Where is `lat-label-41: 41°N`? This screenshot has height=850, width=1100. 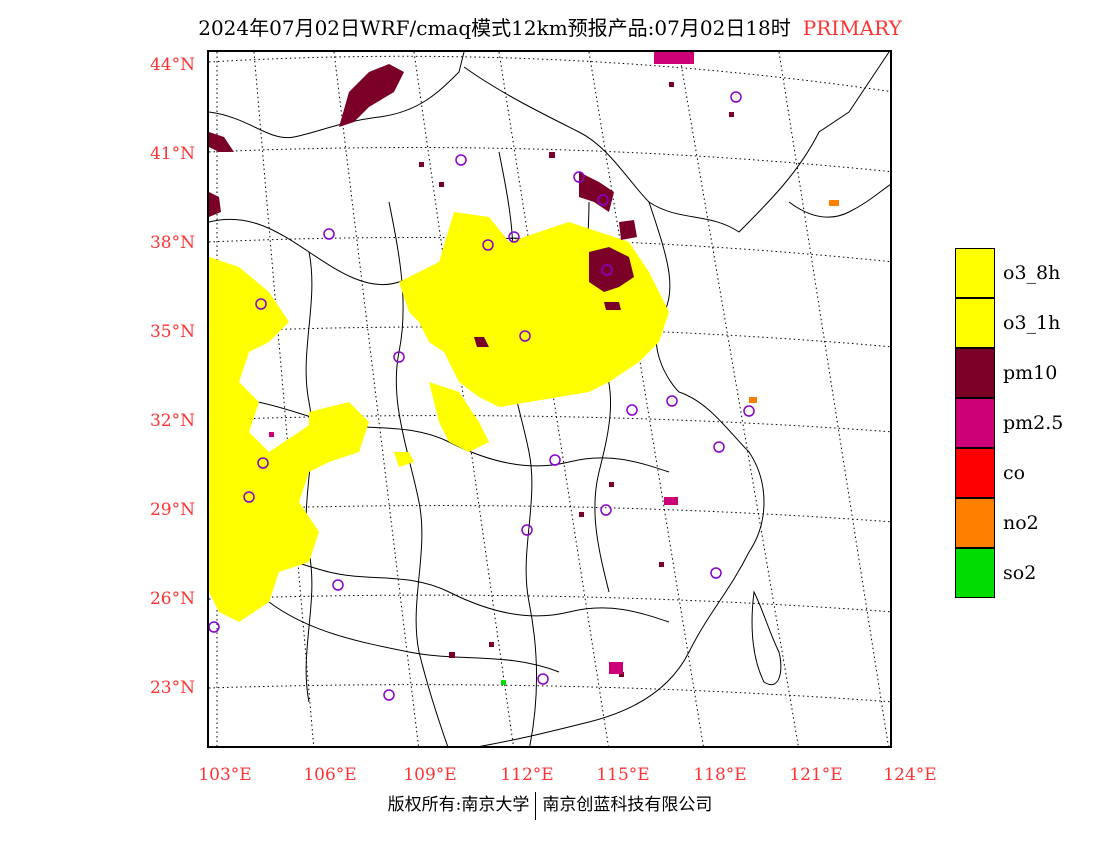
lat-label-41: 41°N is located at coordinates (172, 154).